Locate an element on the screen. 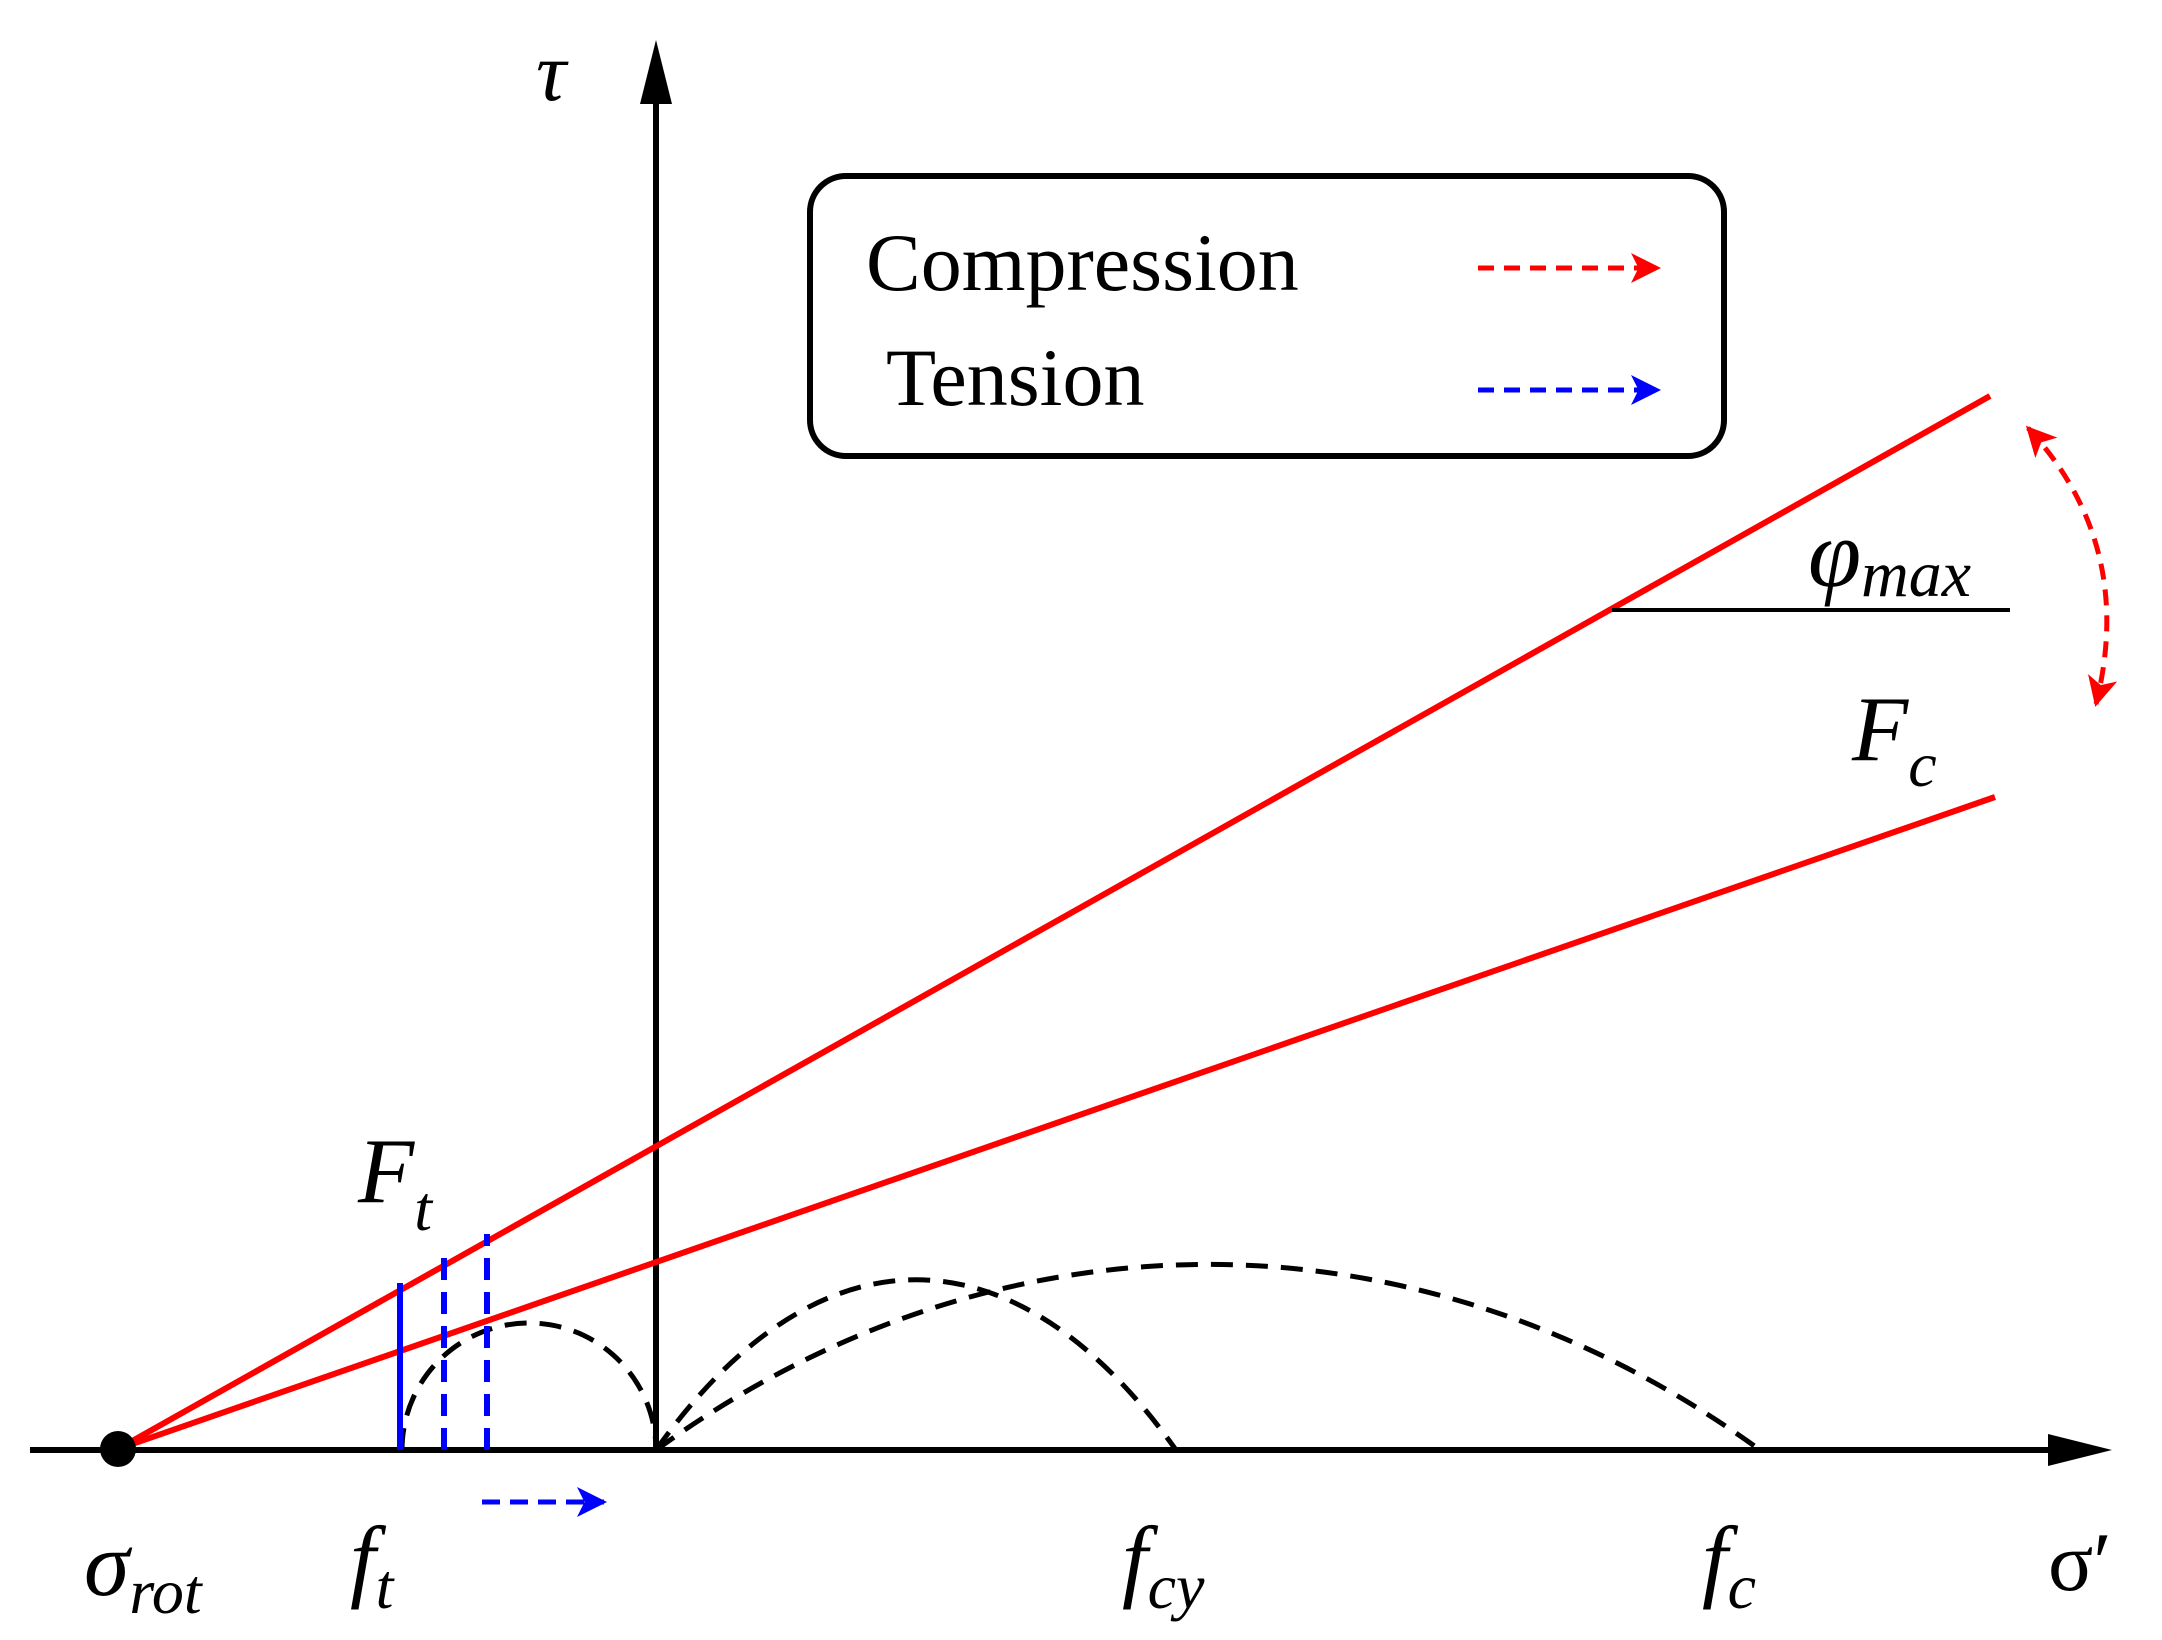 This screenshot has height=1640, width=2162. sigma-rot-main: σ is located at coordinates (108, 1564).